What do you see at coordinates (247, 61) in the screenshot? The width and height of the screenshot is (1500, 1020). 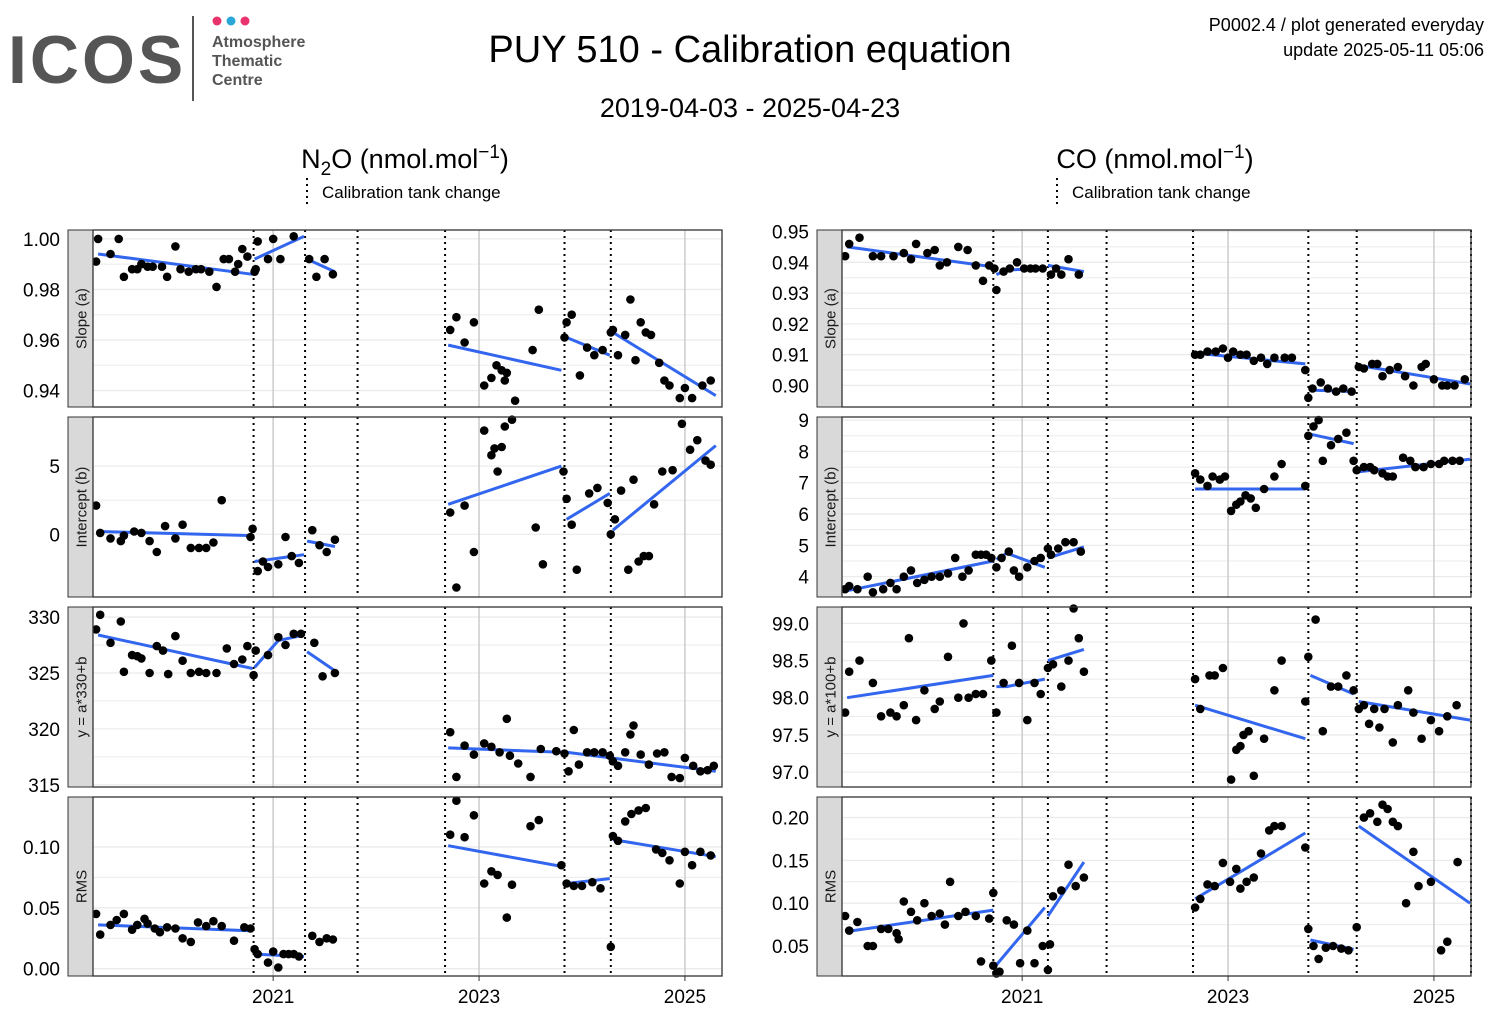 I see `logo-line-2: Thematic` at bounding box center [247, 61].